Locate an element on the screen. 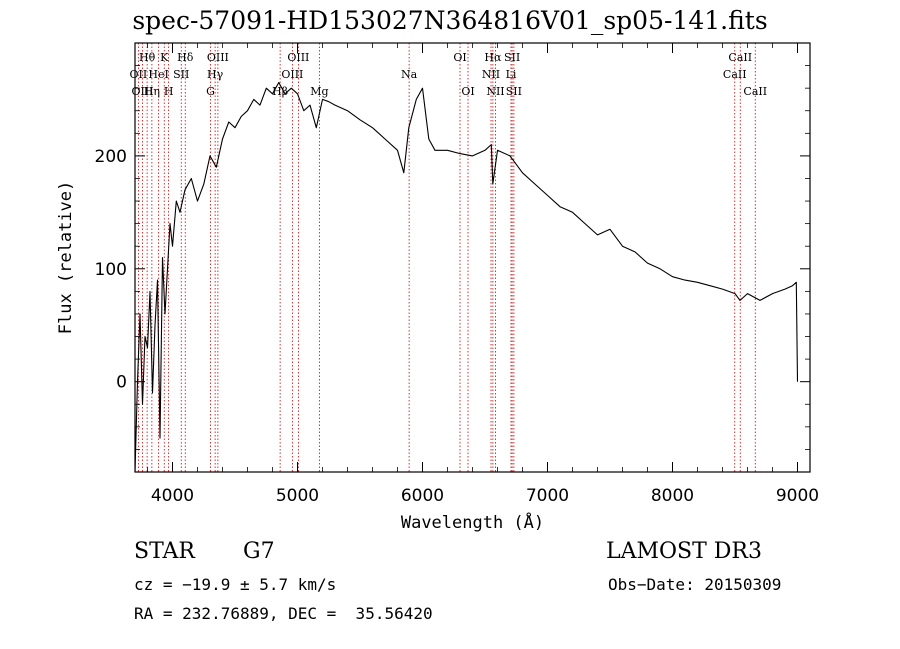  line-label-21: NII is located at coordinates (495, 91).